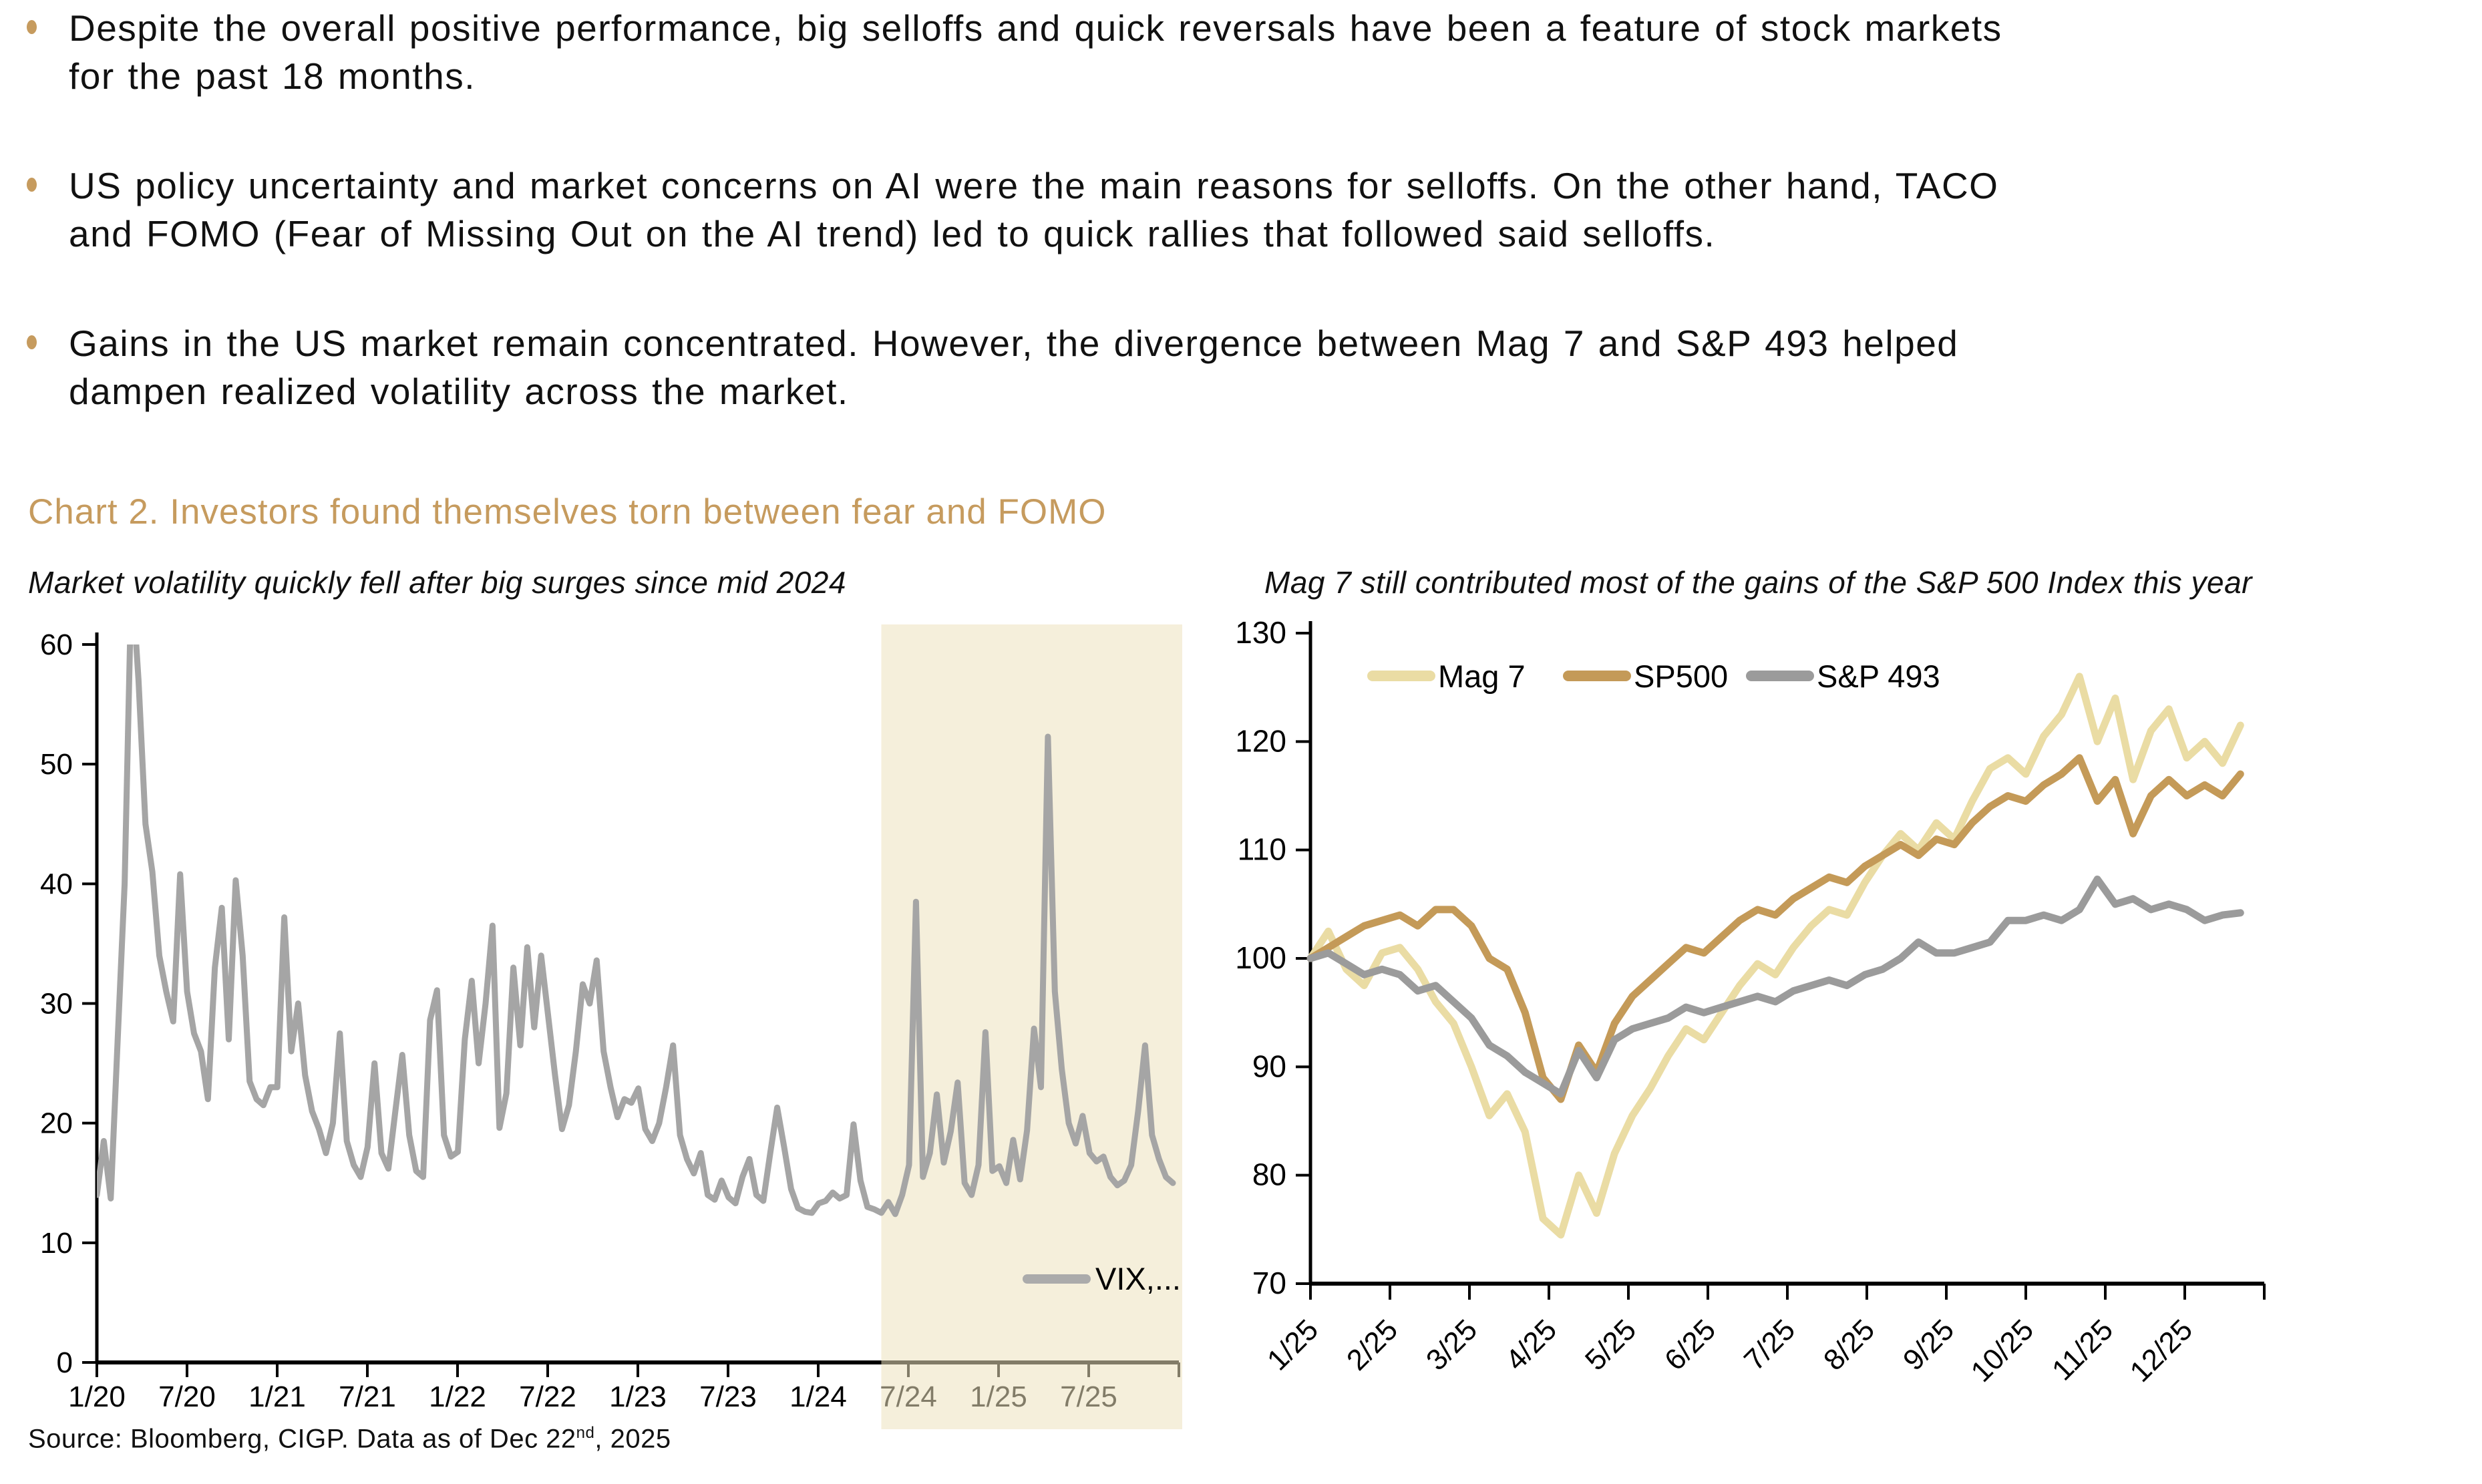  What do you see at coordinates (1269, 1283) in the screenshot?
I see `y-tick-label: 70` at bounding box center [1269, 1283].